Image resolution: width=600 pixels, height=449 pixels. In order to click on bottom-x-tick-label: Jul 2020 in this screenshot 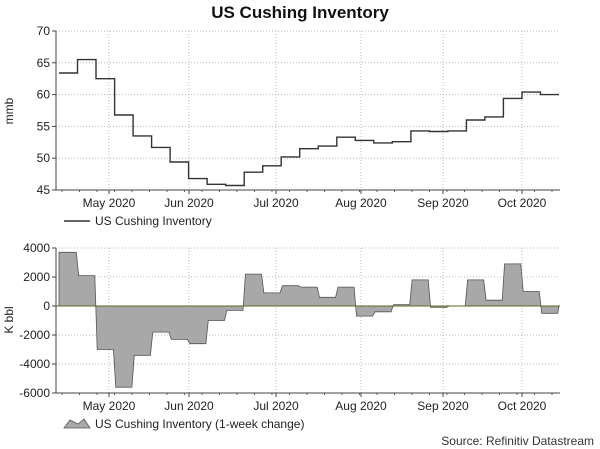, I will do `click(276, 406)`.